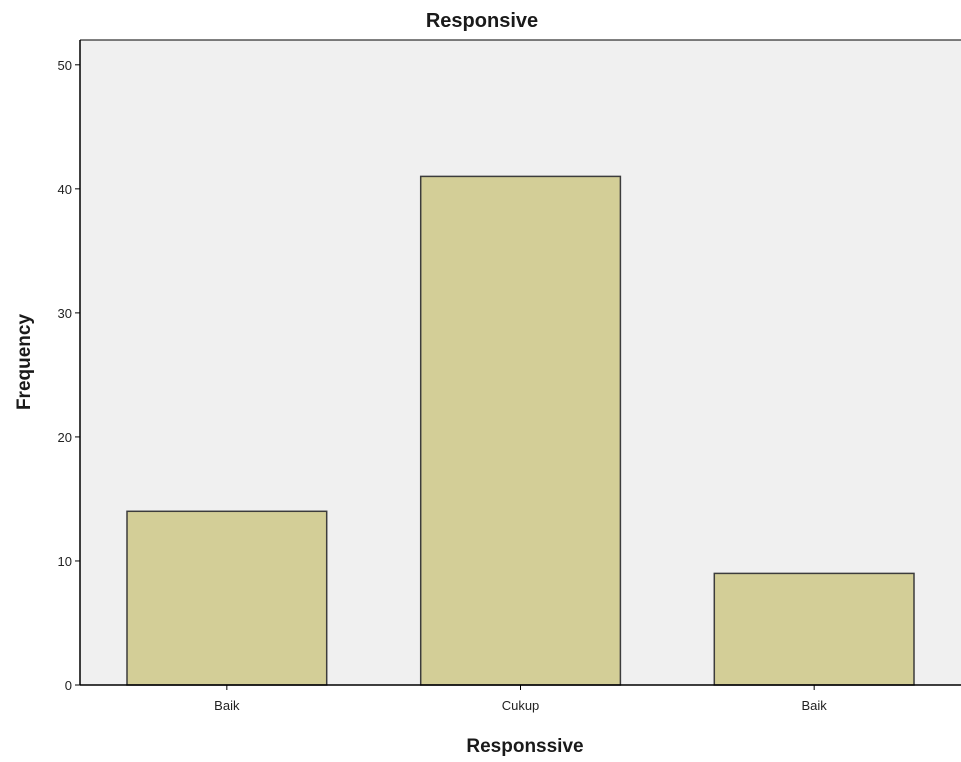 The width and height of the screenshot is (961, 762). Describe the element at coordinates (65, 65) in the screenshot. I see `y-tick-label: 50` at that location.